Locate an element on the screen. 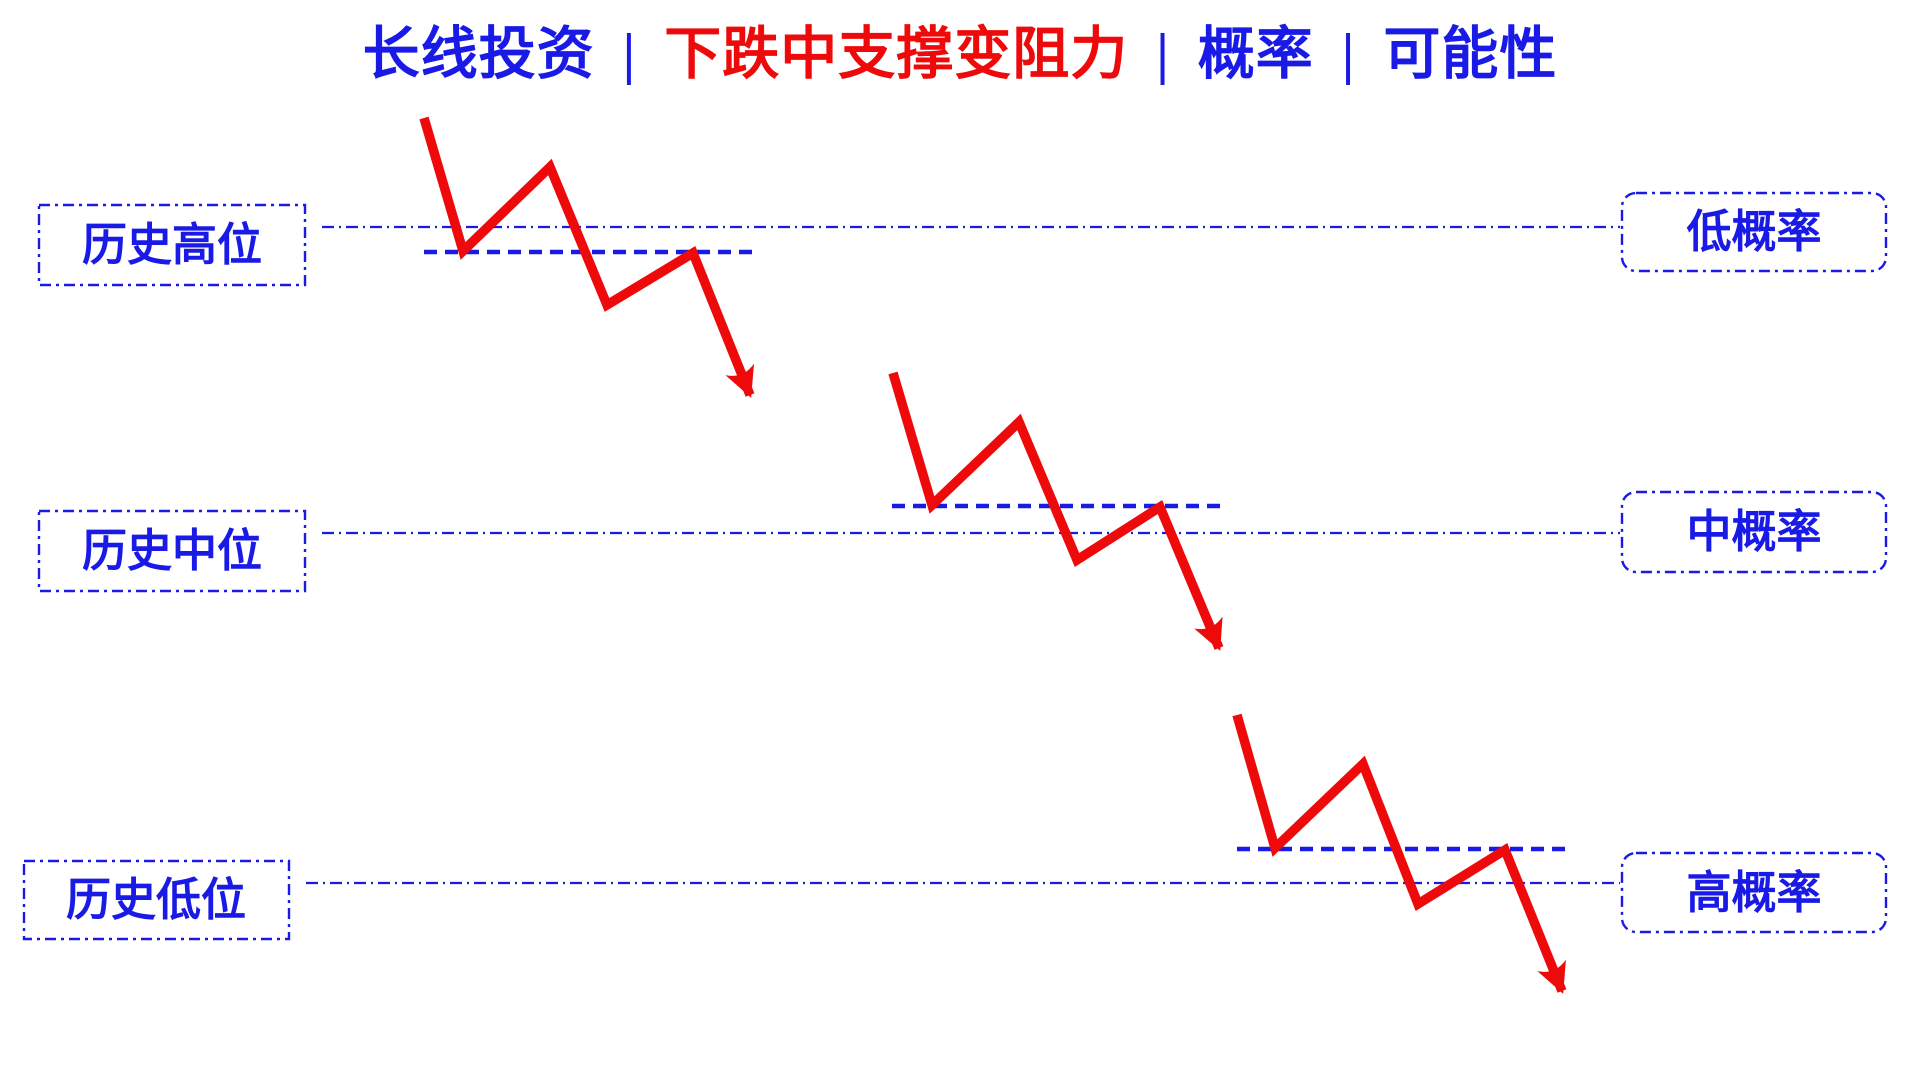  title-segment-probability: 概率 is located at coordinates (1255, 54).